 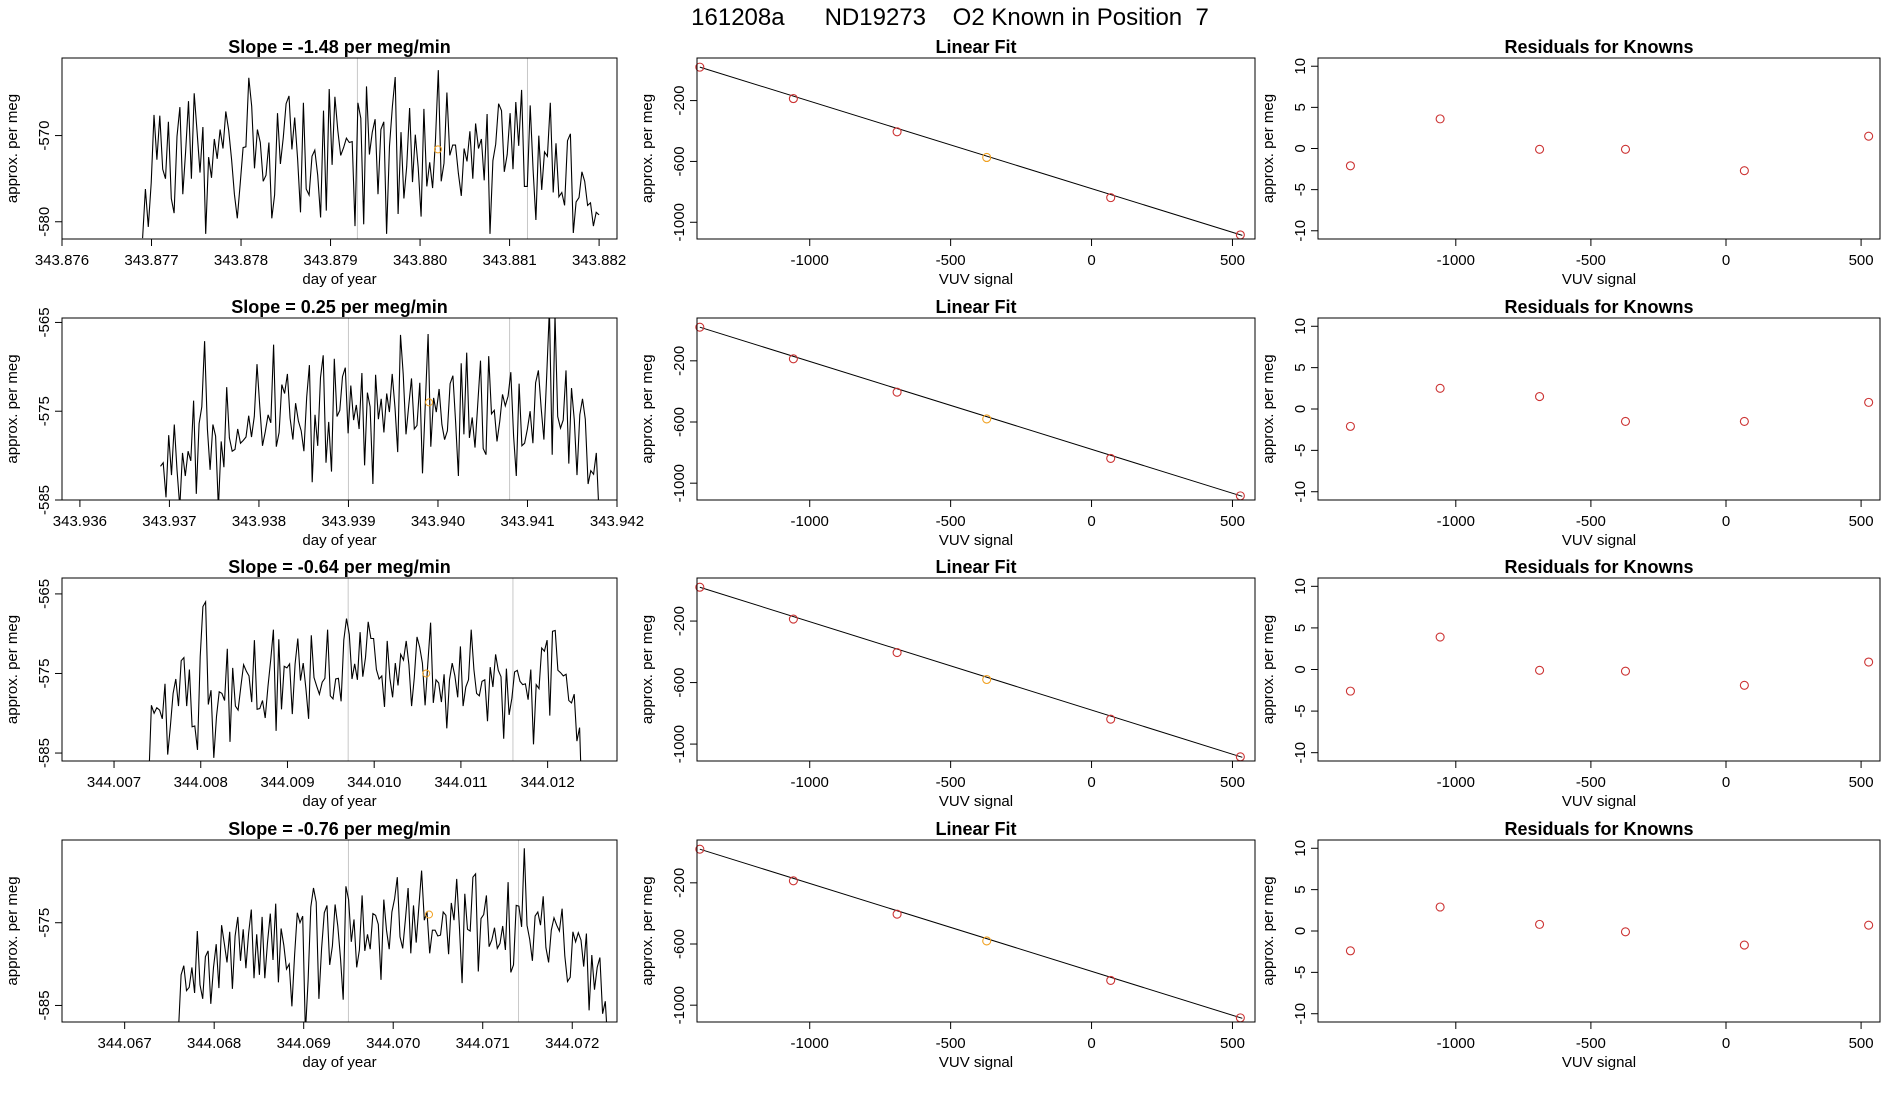 What do you see at coordinates (348, 521) in the screenshot?
I see `x-tick-label: 343.939` at bounding box center [348, 521].